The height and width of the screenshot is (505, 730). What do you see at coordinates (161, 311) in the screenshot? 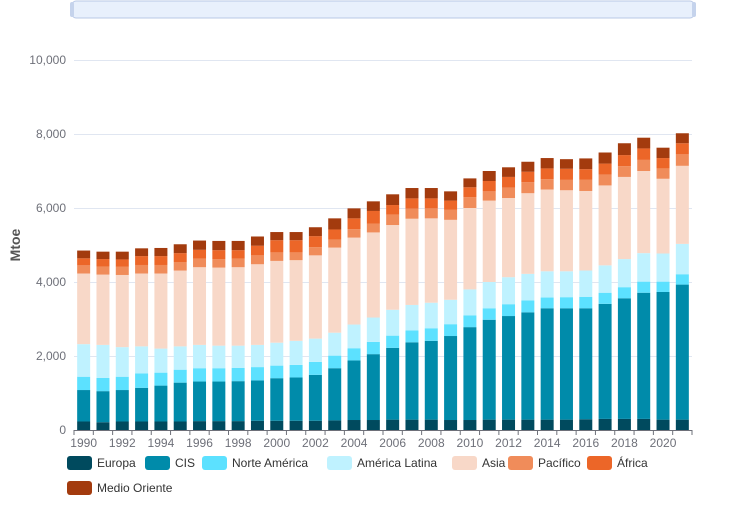
I see `bar-asia-1994` at bounding box center [161, 311].